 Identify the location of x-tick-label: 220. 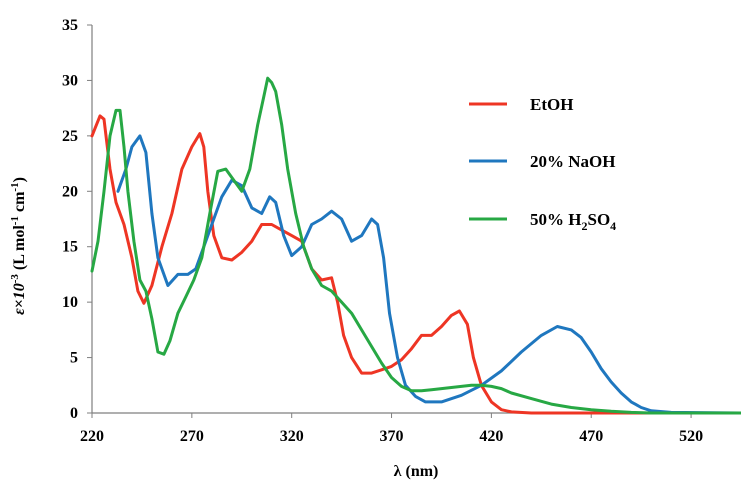
(92, 436).